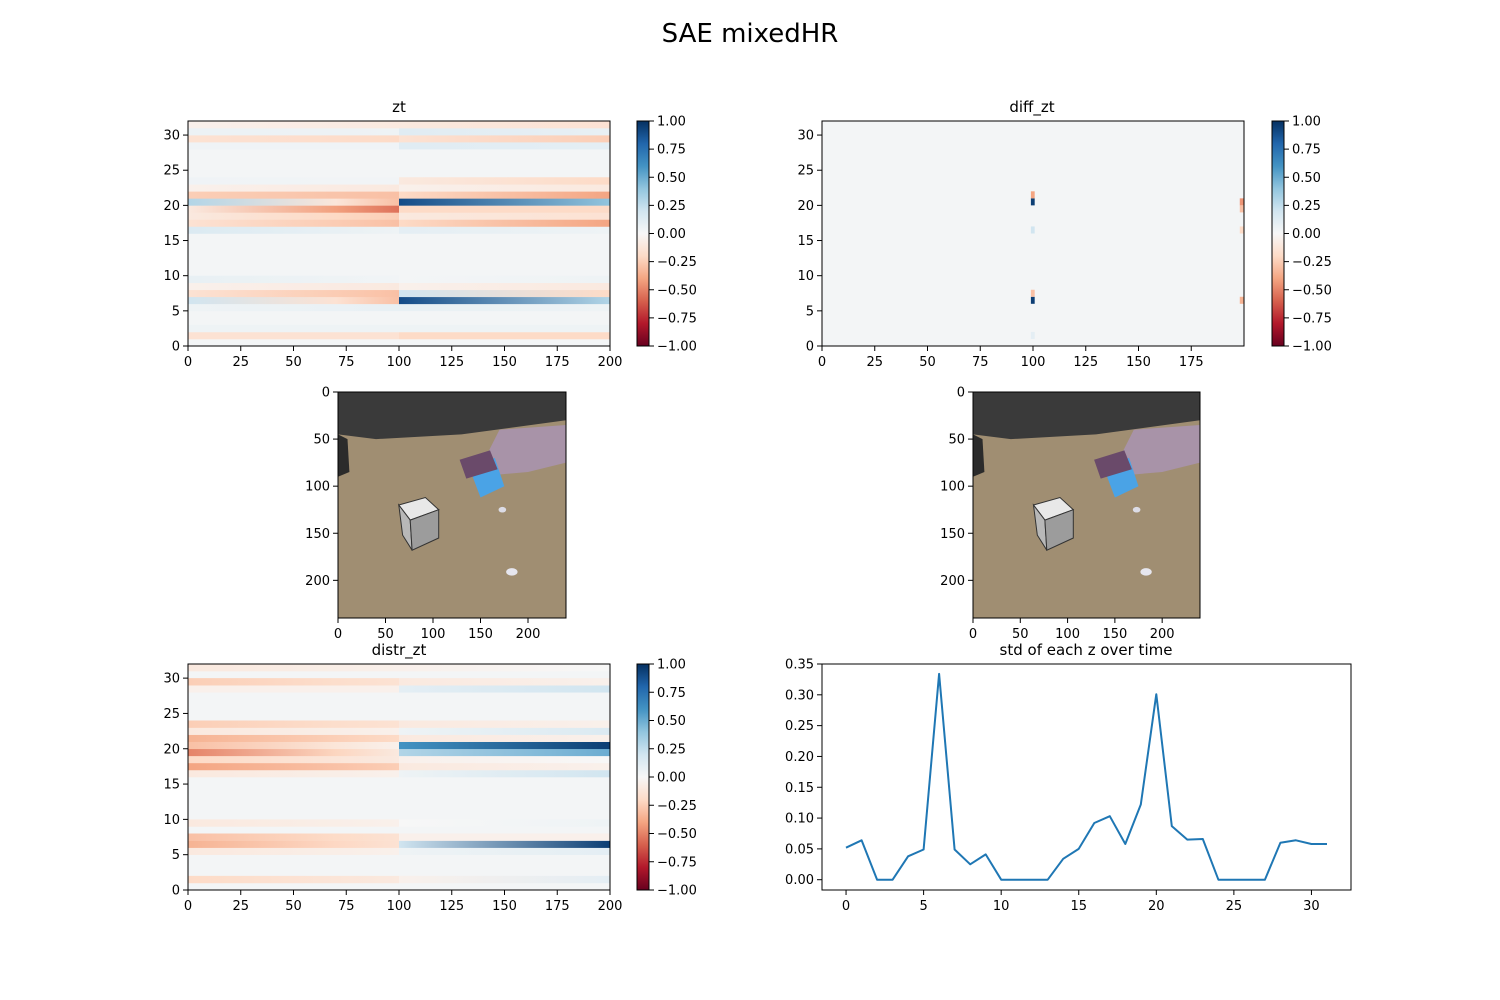 The height and width of the screenshot is (1000, 1500). What do you see at coordinates (671, 778) in the screenshot?
I see `distr-colorbar-label: 0.00` at bounding box center [671, 778].